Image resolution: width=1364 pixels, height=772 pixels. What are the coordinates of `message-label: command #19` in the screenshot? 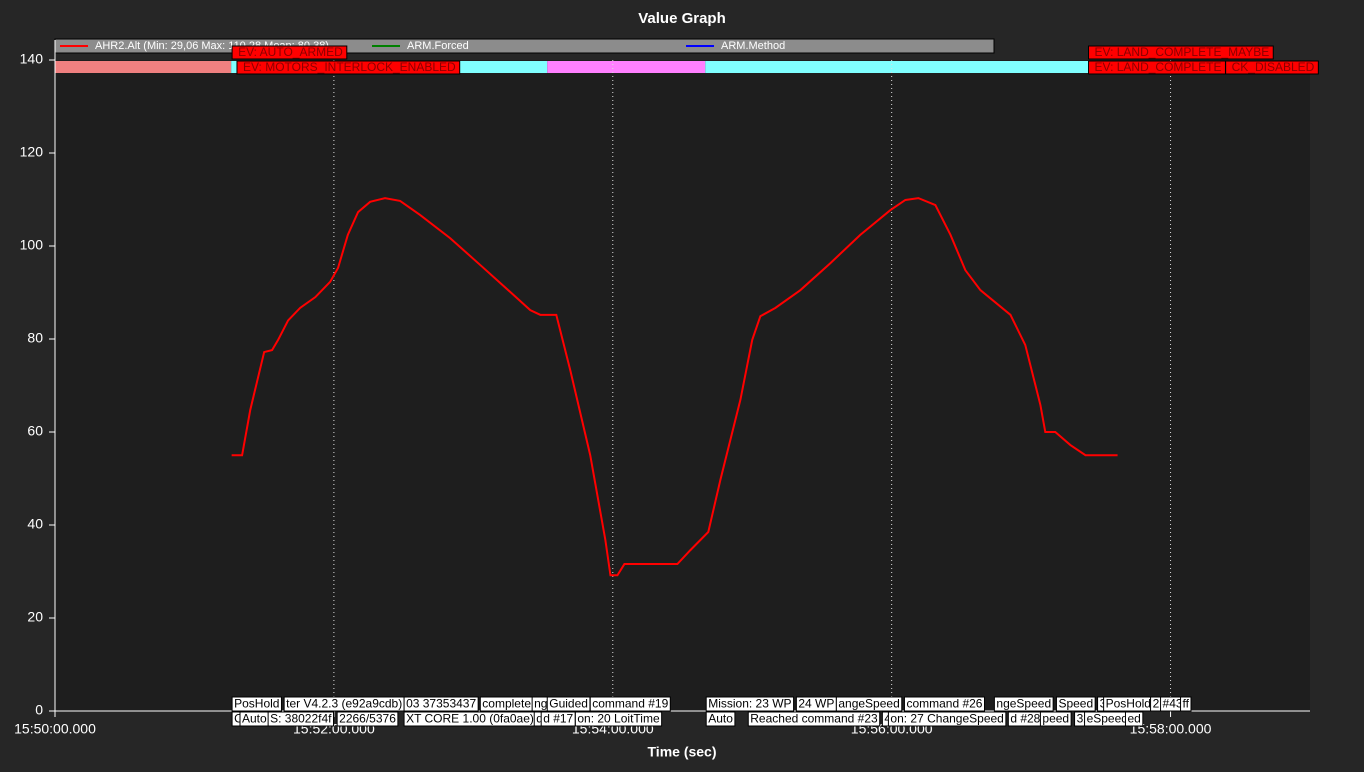 It's located at (630, 704).